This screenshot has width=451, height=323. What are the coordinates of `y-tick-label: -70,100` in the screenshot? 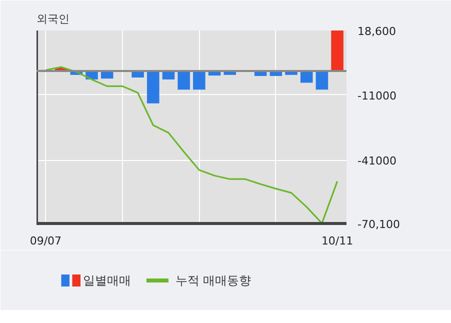 It's located at (379, 224).